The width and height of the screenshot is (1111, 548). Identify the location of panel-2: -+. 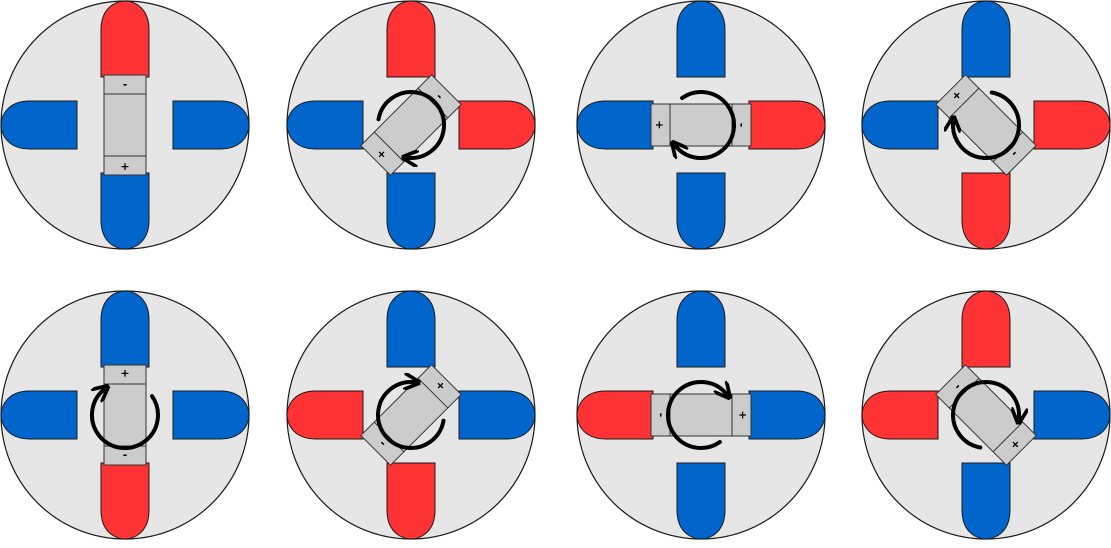
(411, 125).